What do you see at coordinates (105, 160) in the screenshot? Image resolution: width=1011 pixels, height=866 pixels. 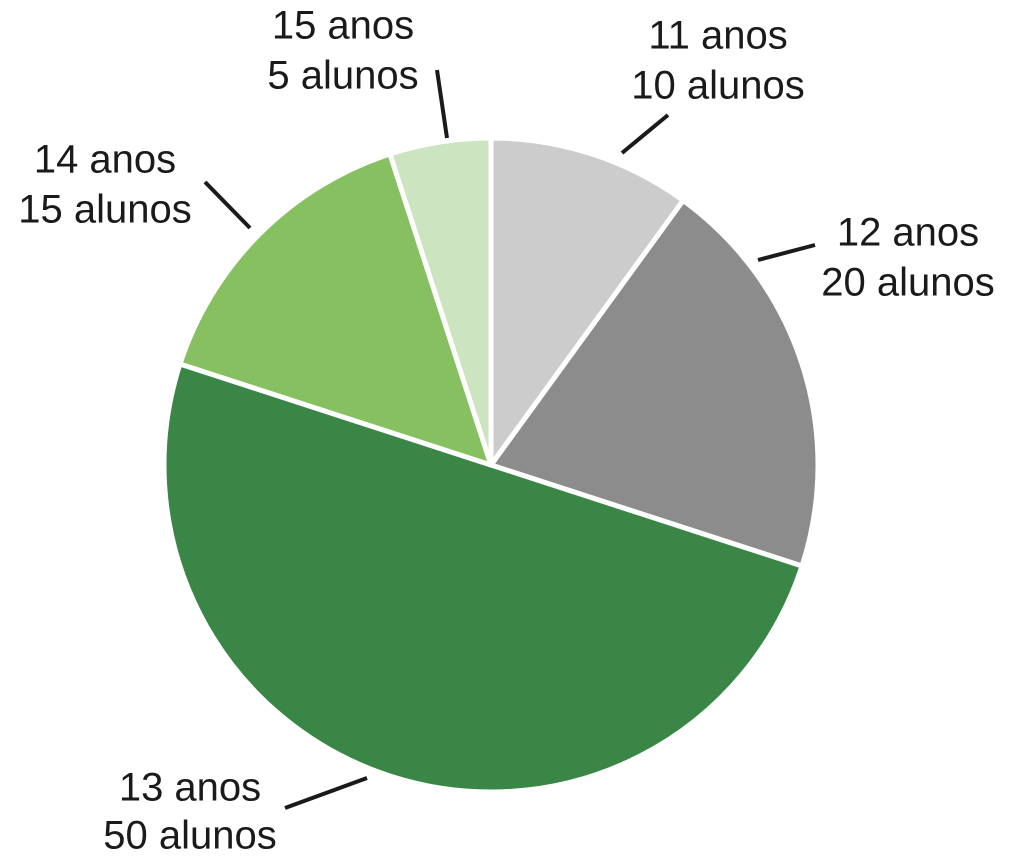 I see `category-label: 14 anos` at bounding box center [105, 160].